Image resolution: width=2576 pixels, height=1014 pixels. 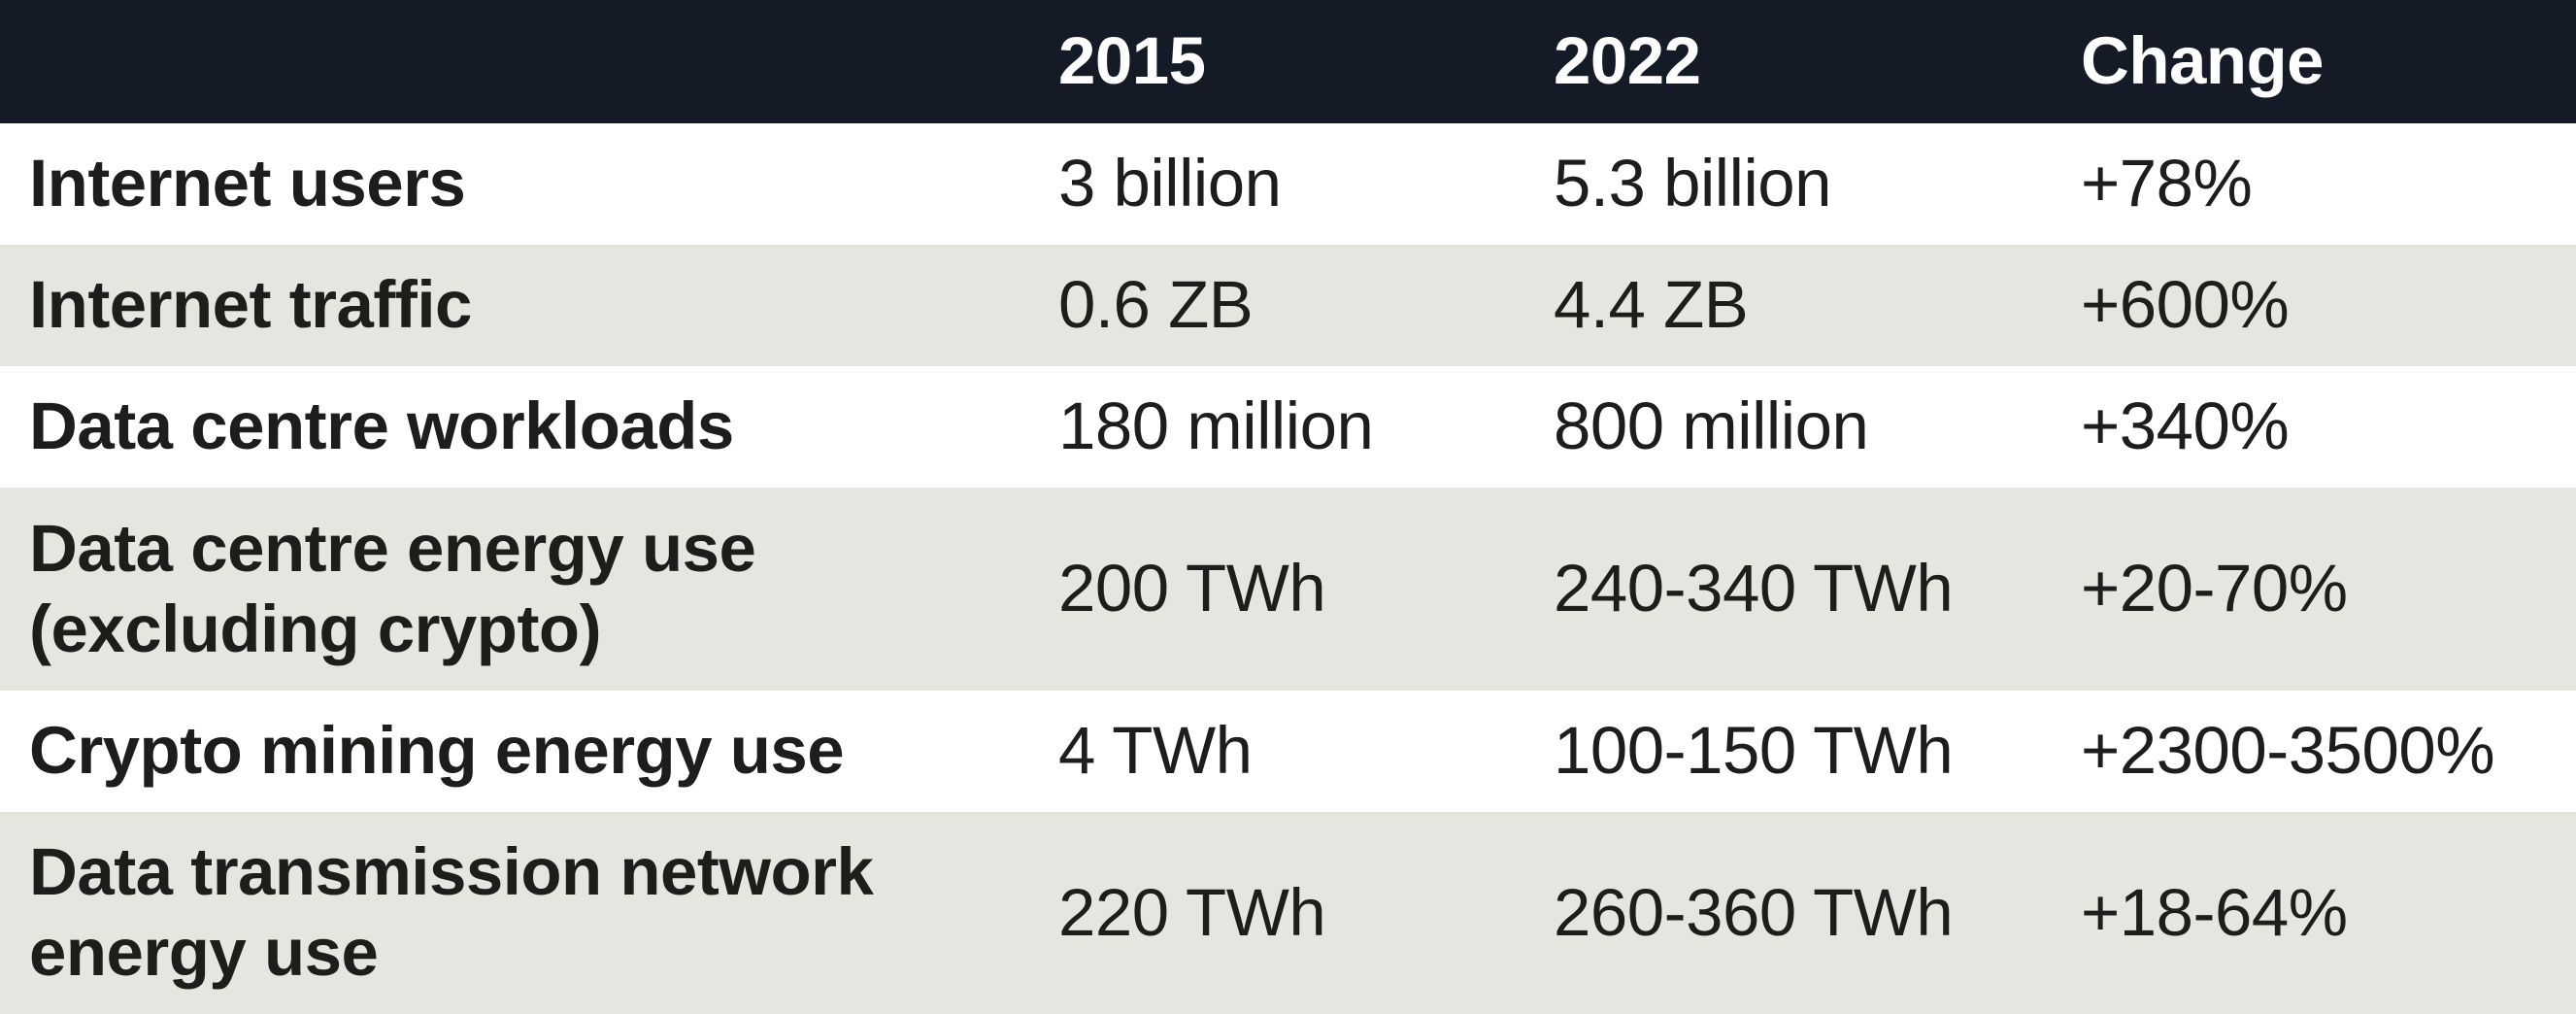 What do you see at coordinates (2288, 751) in the screenshot?
I see `value-change: +2300-3500%` at bounding box center [2288, 751].